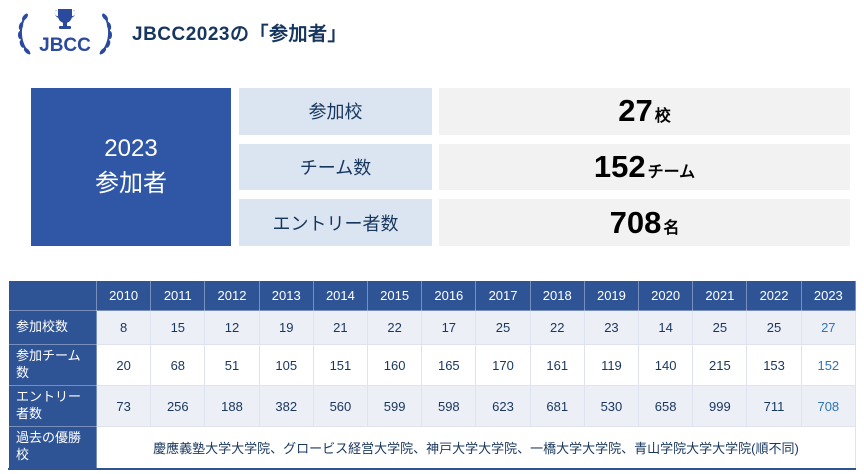 This screenshot has width=864, height=474. I want to click on teams-value: 152 チーム, so click(644, 167).